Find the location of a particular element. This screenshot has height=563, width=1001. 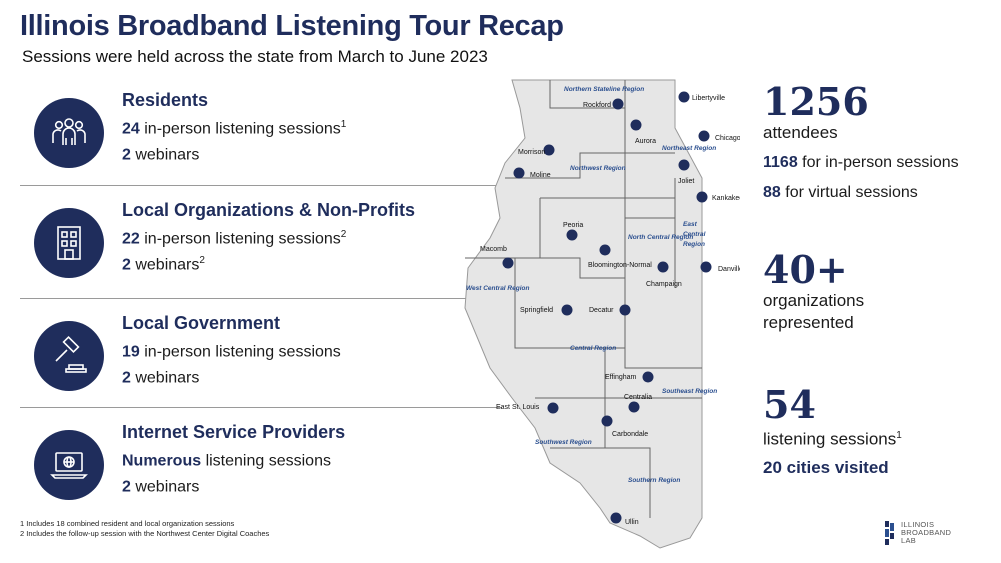

city-label: Ullin is located at coordinates (632, 522).